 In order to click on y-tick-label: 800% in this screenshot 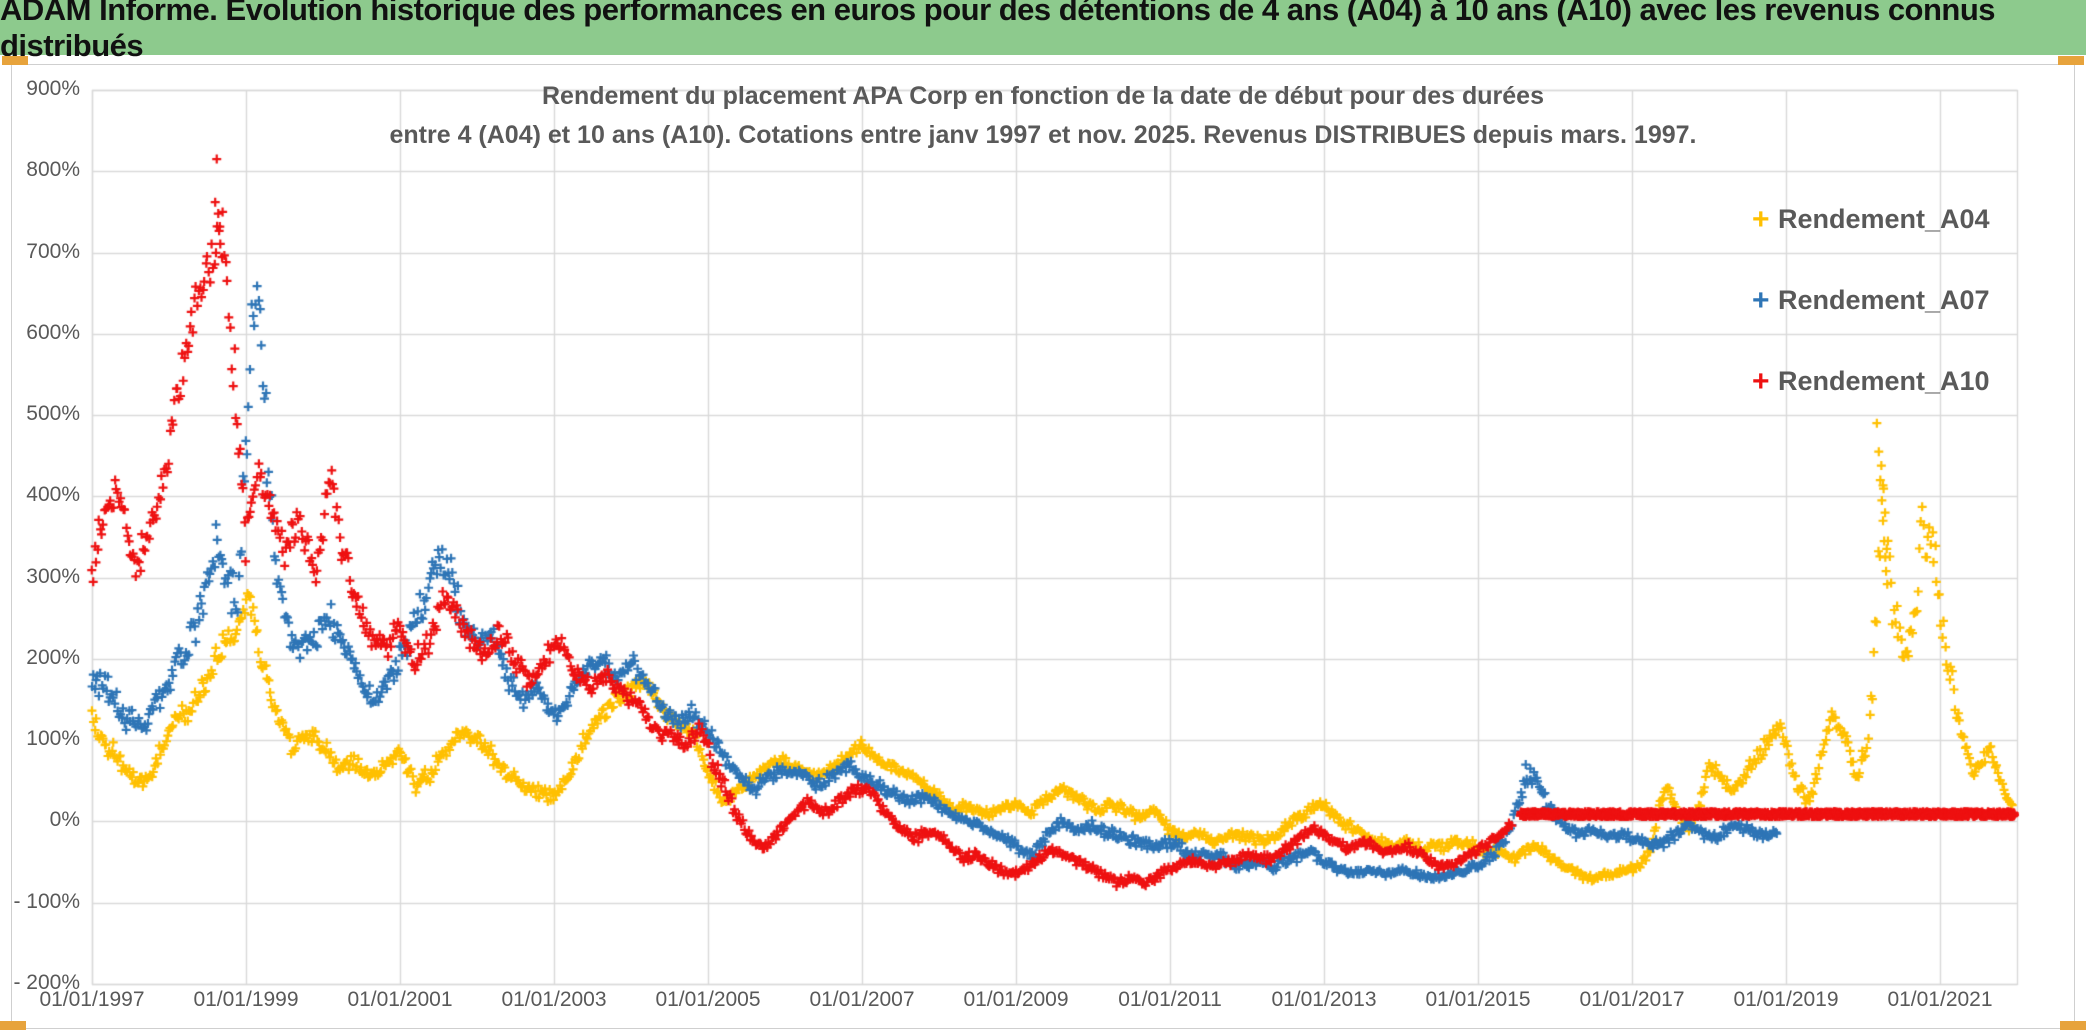, I will do `click(53, 170)`.